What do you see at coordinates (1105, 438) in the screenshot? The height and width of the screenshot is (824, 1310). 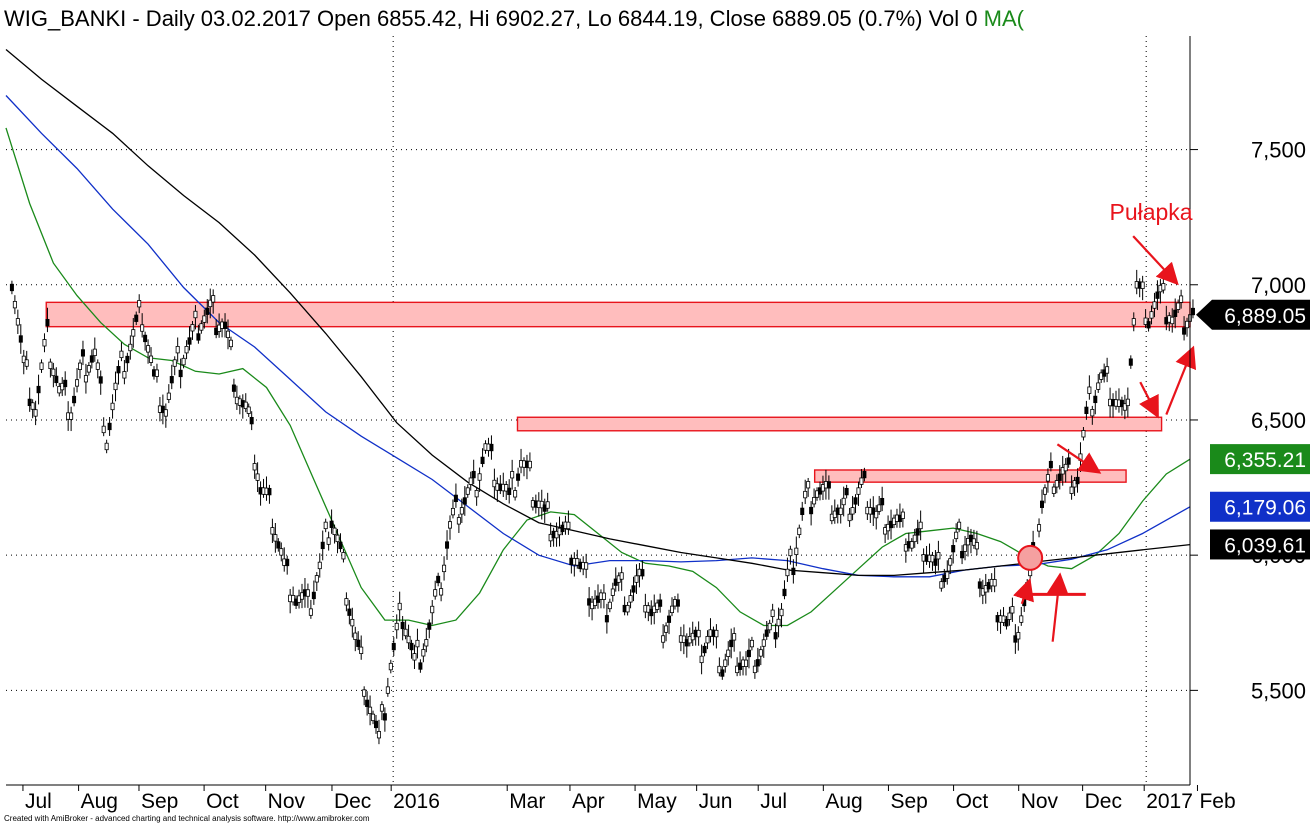 I see `annotations-layer` at bounding box center [1105, 438].